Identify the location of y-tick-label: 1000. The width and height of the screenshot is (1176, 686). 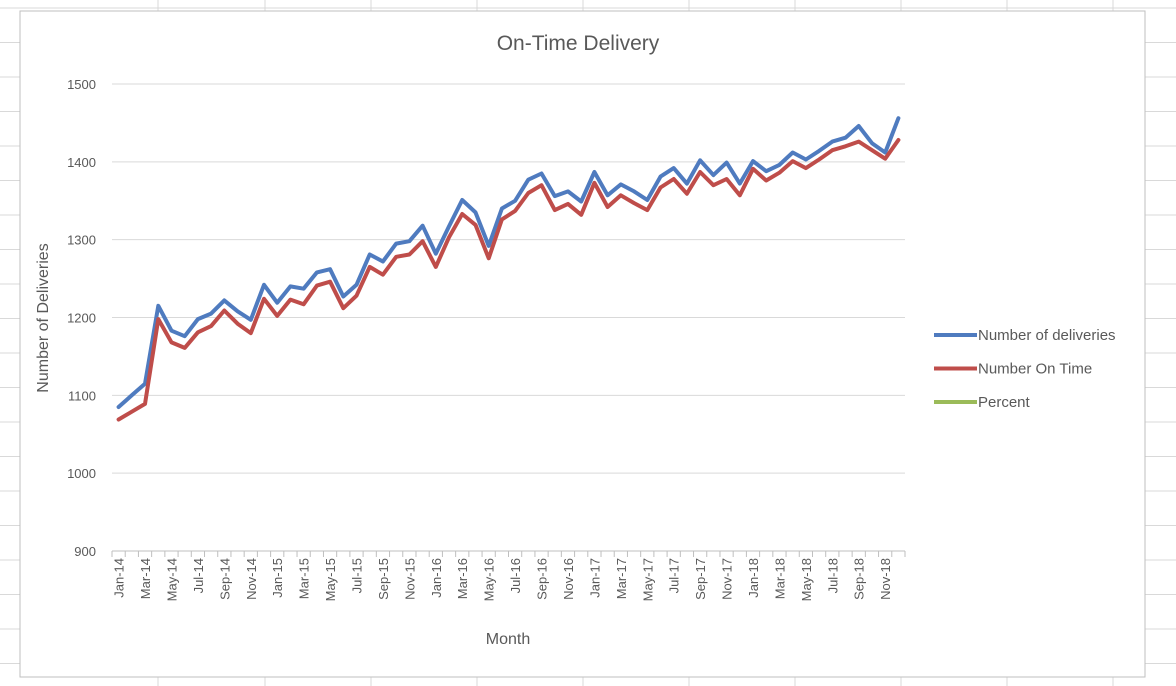
(81, 473).